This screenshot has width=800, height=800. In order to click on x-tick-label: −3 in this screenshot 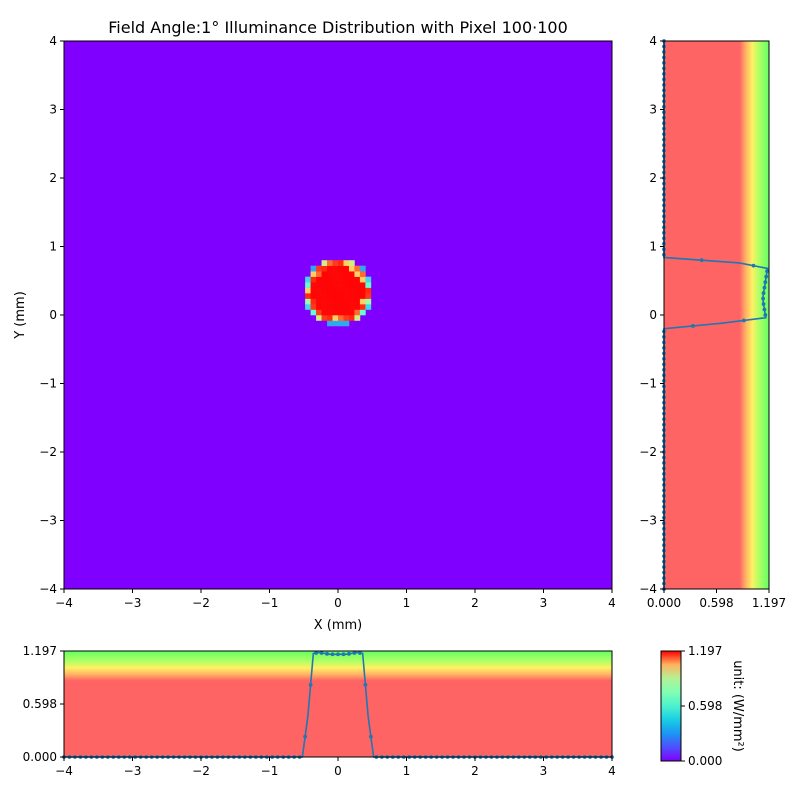, I will do `click(133, 603)`.